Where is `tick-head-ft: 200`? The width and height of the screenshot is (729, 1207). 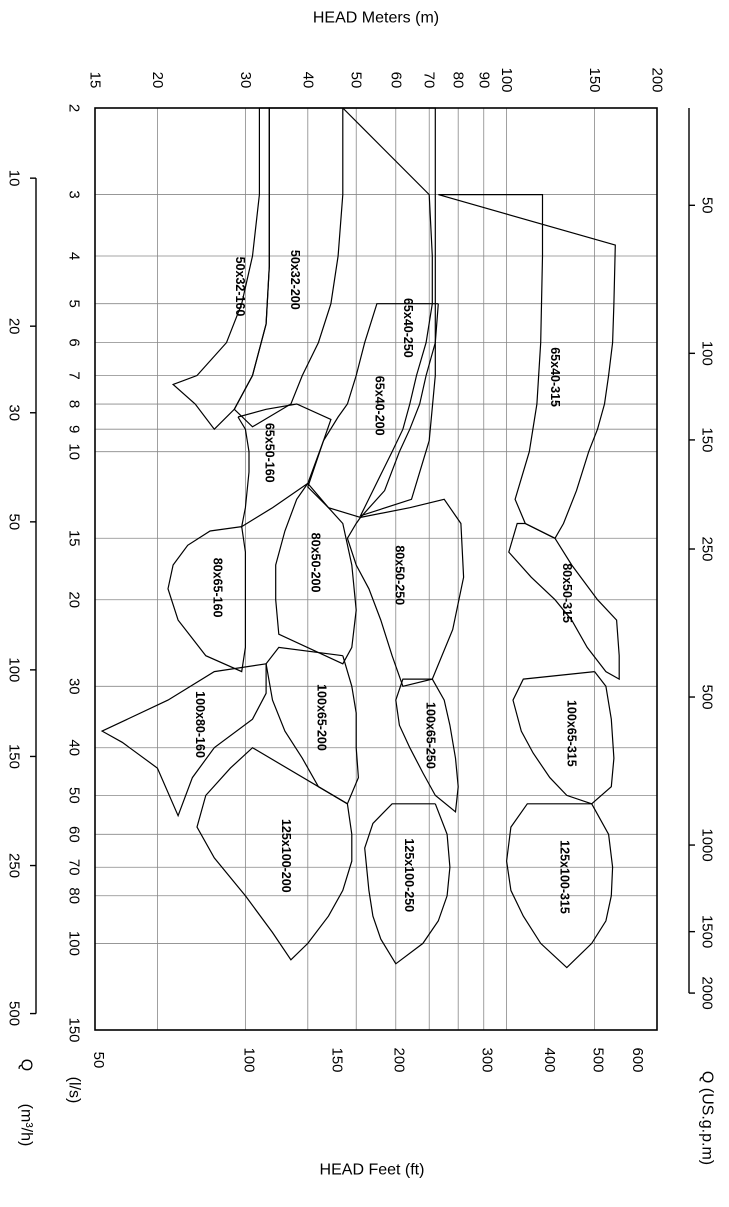
tick-head-ft: 200 is located at coordinates (399, 1059).